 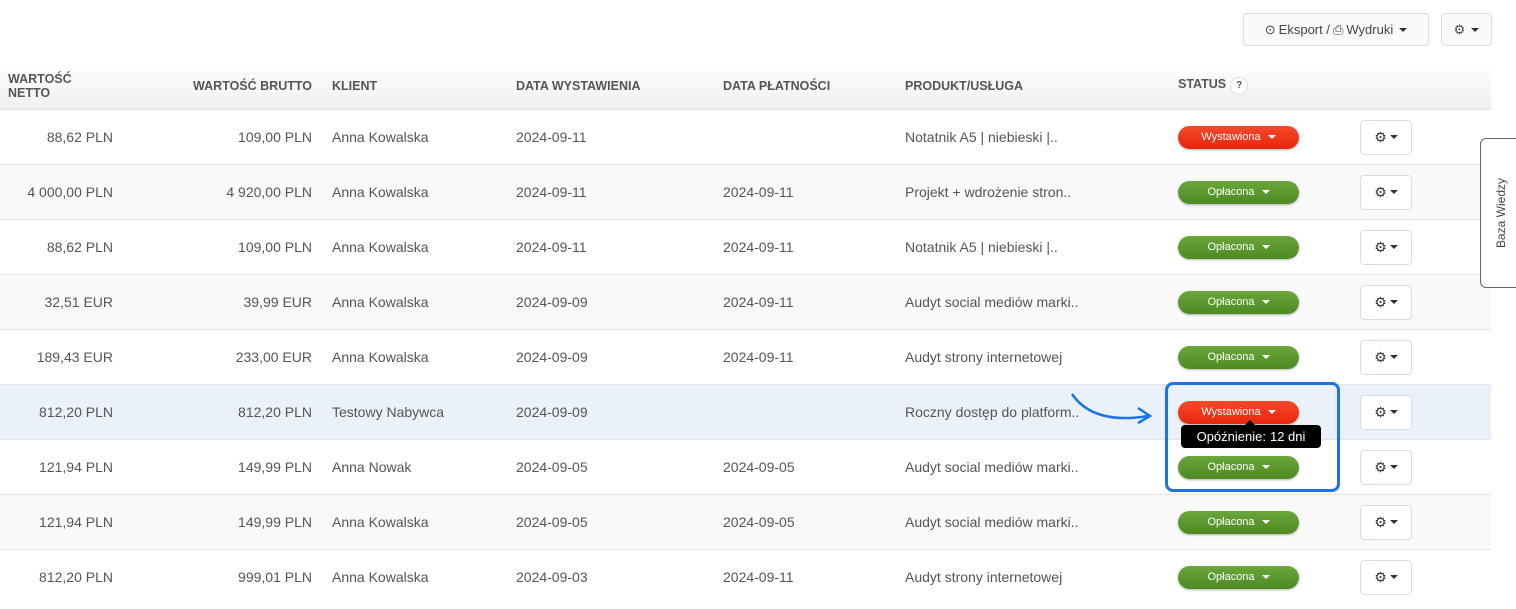 I want to click on col-brutto: WARTOŚĆ BRUTTO, so click(x=232, y=86).